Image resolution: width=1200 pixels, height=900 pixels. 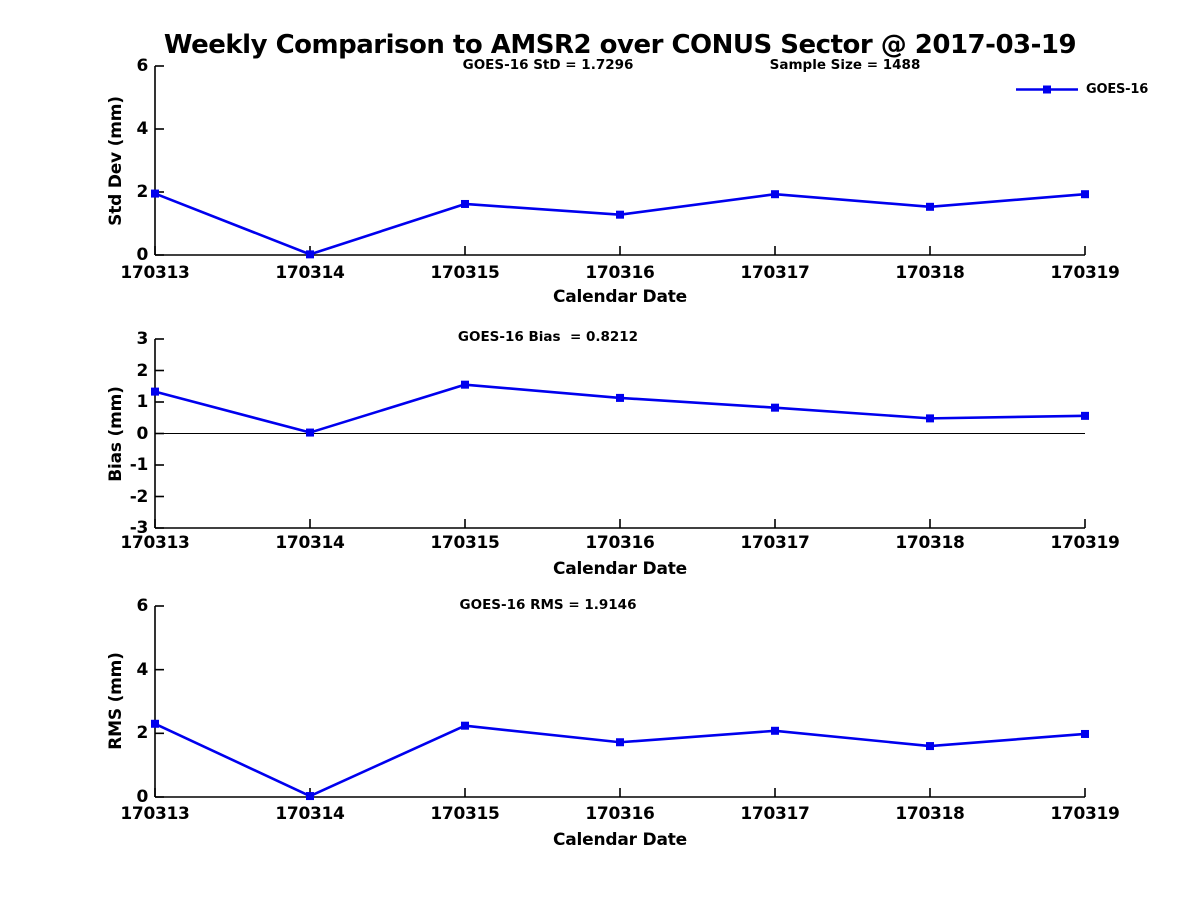 What do you see at coordinates (116, 161) in the screenshot?
I see `stddev-y-axis-label: Std Dev (mm)` at bounding box center [116, 161].